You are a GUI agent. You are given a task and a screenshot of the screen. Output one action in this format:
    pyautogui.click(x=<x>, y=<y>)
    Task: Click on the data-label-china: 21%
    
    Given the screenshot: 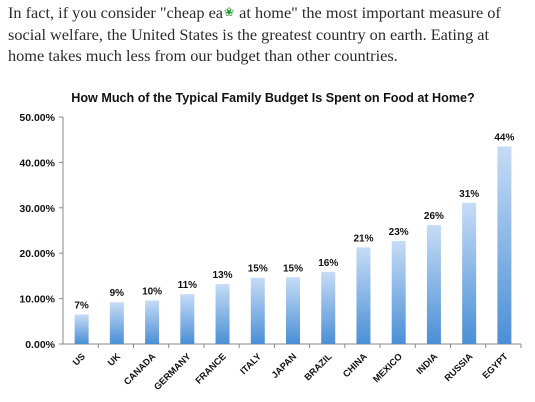 What is the action you would take?
    pyautogui.click(x=363, y=238)
    